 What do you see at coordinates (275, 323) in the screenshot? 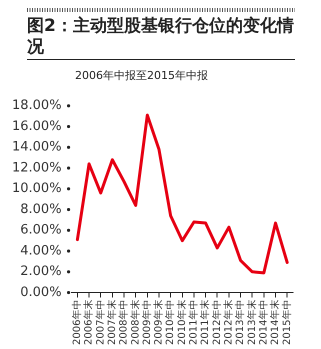
I see `x-tick-label: 2014年末` at bounding box center [275, 323].